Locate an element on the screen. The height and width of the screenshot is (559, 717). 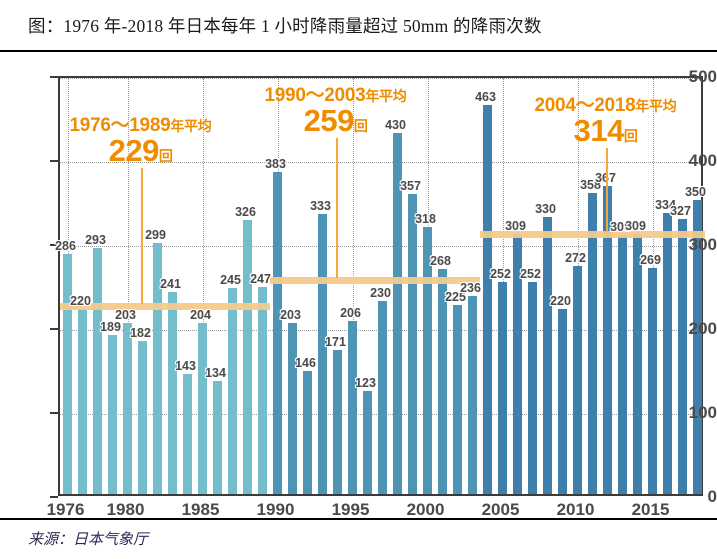
bar-1991 is located at coordinates (292, 408).